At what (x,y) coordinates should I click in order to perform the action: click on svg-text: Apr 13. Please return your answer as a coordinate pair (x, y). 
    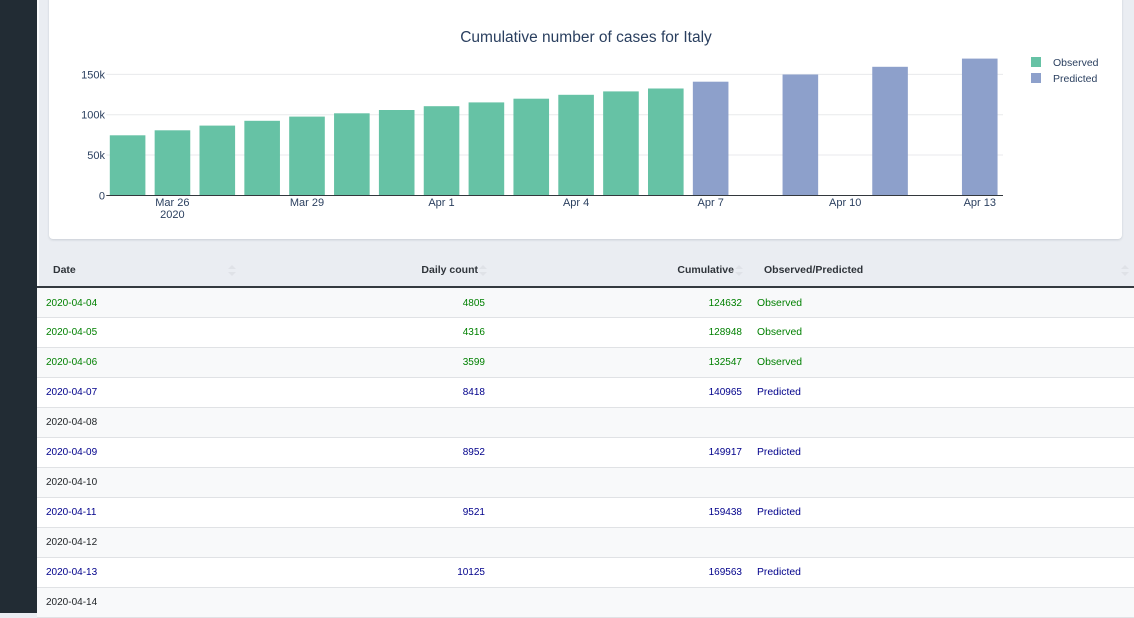
    Looking at the image, I should click on (980, 203).